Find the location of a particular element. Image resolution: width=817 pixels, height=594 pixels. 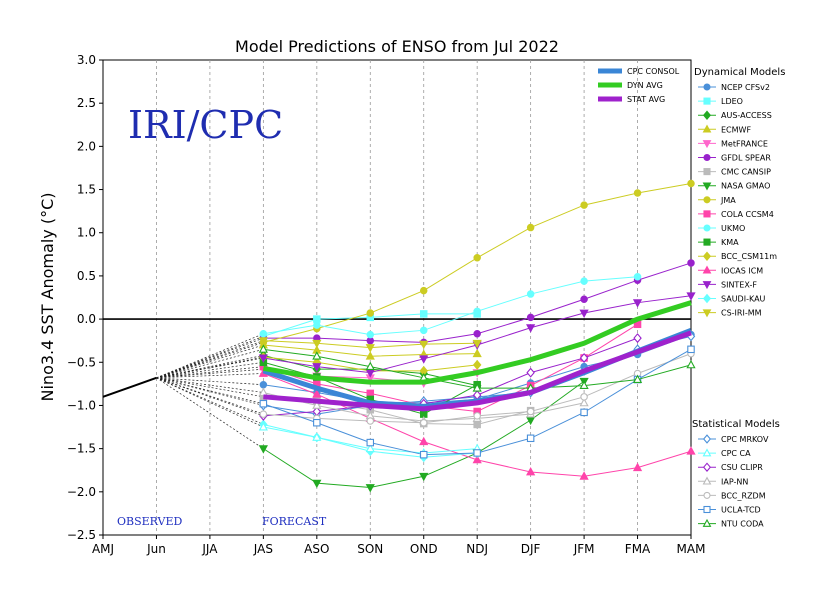

observed-line is located at coordinates (129, 387).